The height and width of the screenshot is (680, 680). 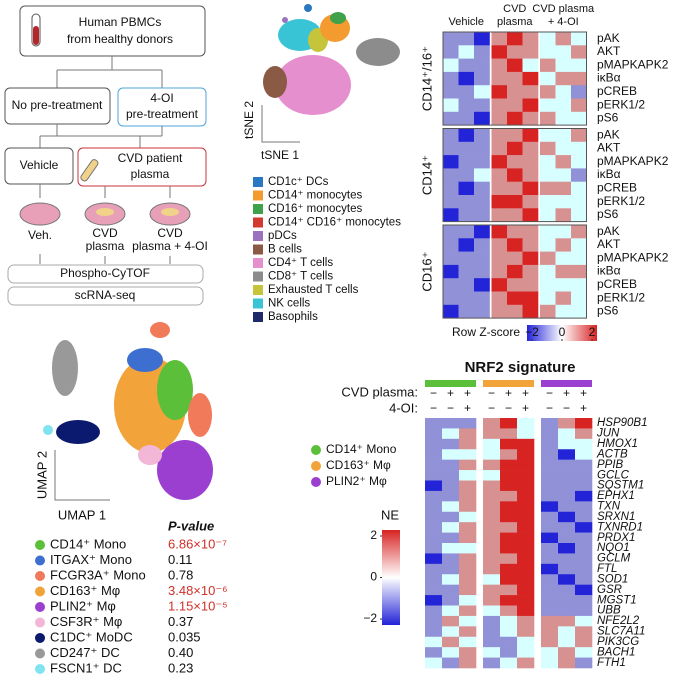 What do you see at coordinates (608, 214) in the screenshot?
I see `row-label: pS6` at bounding box center [608, 214].